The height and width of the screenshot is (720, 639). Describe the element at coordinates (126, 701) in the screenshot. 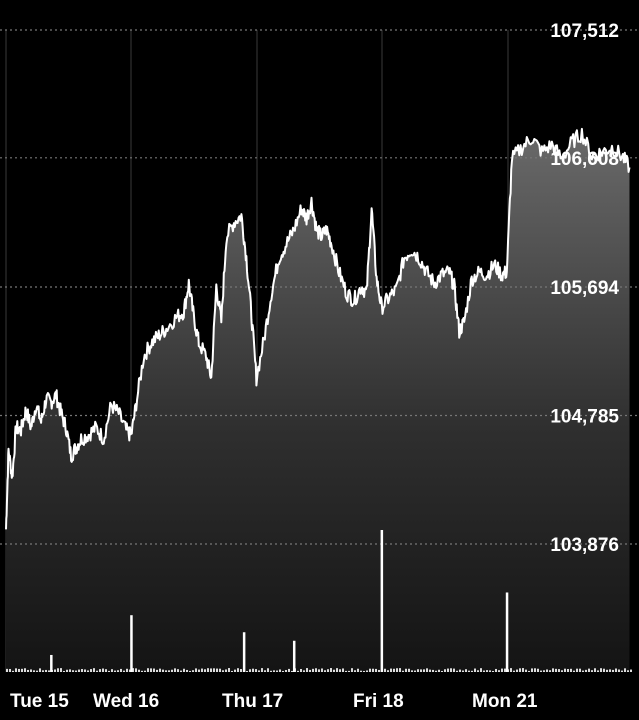

I see `x-tick-label: Wed 16` at that location.